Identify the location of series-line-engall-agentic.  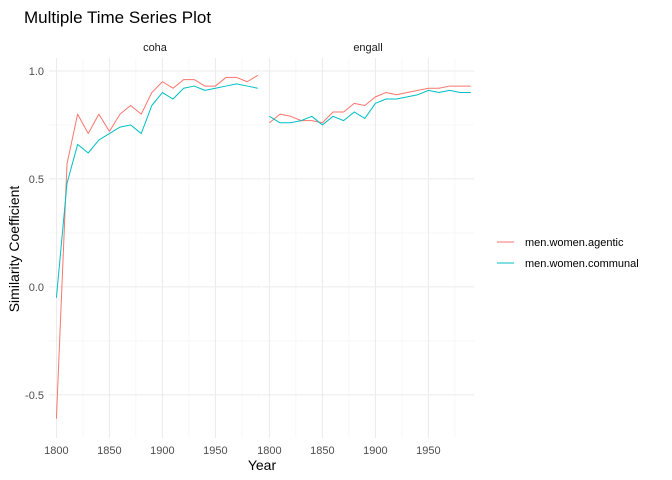
(370, 104).